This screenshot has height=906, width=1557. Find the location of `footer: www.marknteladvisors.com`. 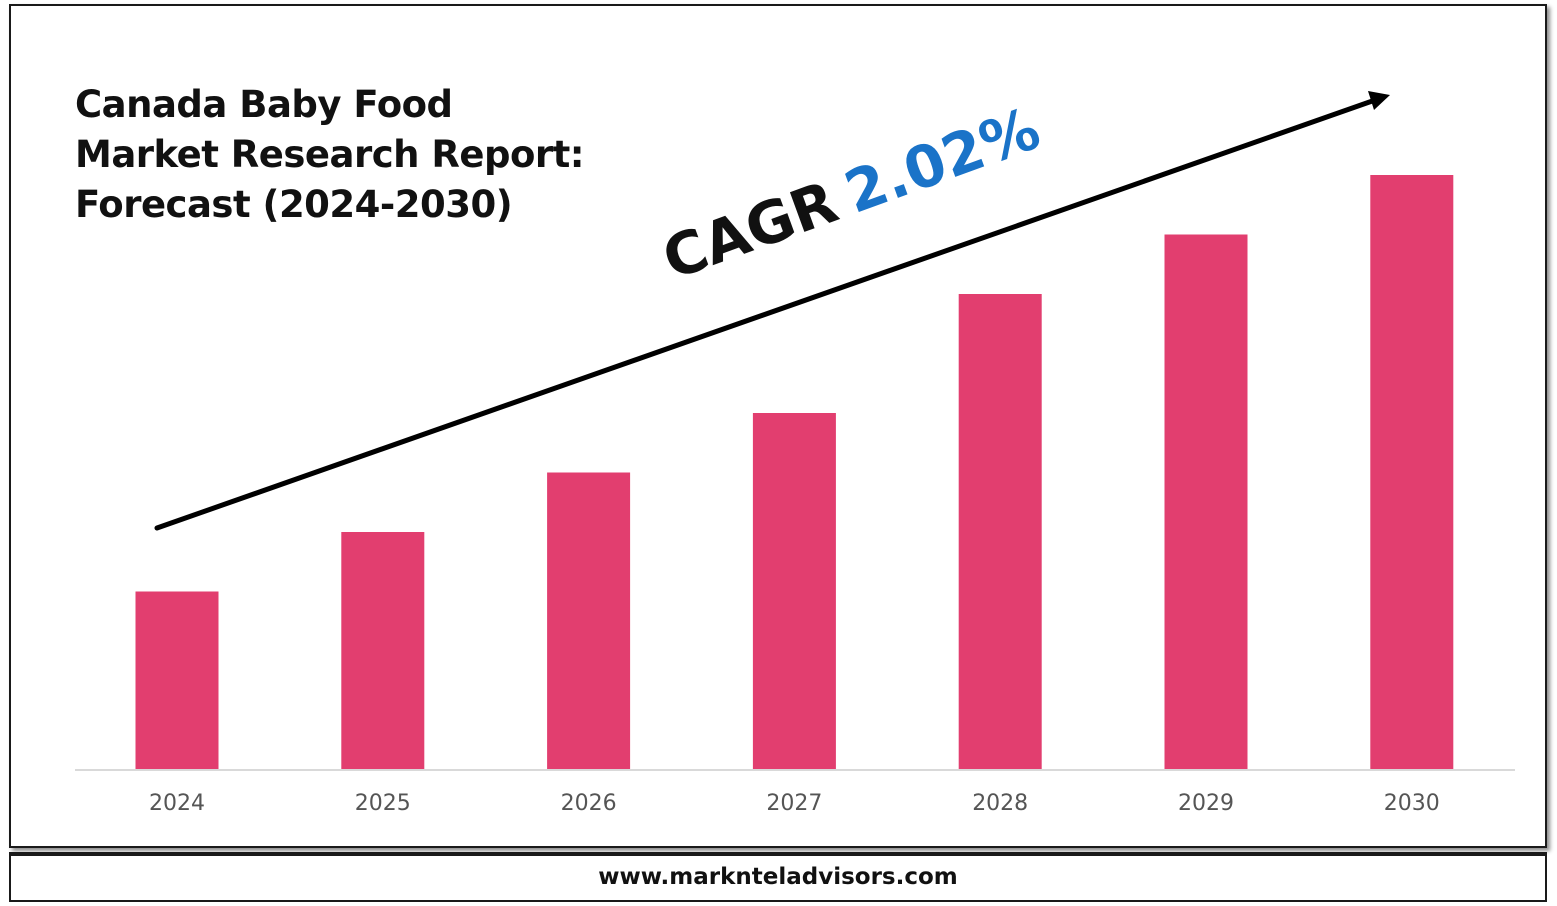

footer: www.marknteladvisors.com is located at coordinates (778, 877).